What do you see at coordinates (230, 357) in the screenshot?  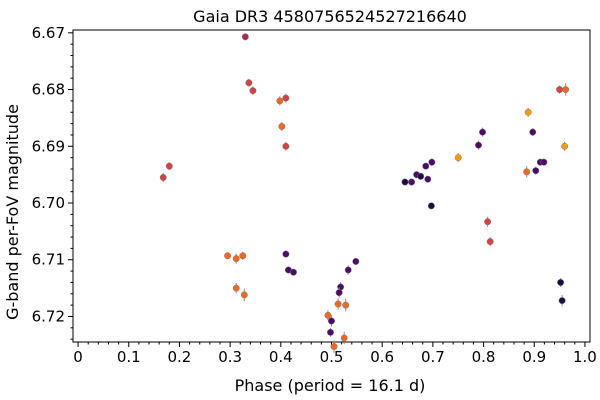 I see `x-tick-label: 0.3` at bounding box center [230, 357].